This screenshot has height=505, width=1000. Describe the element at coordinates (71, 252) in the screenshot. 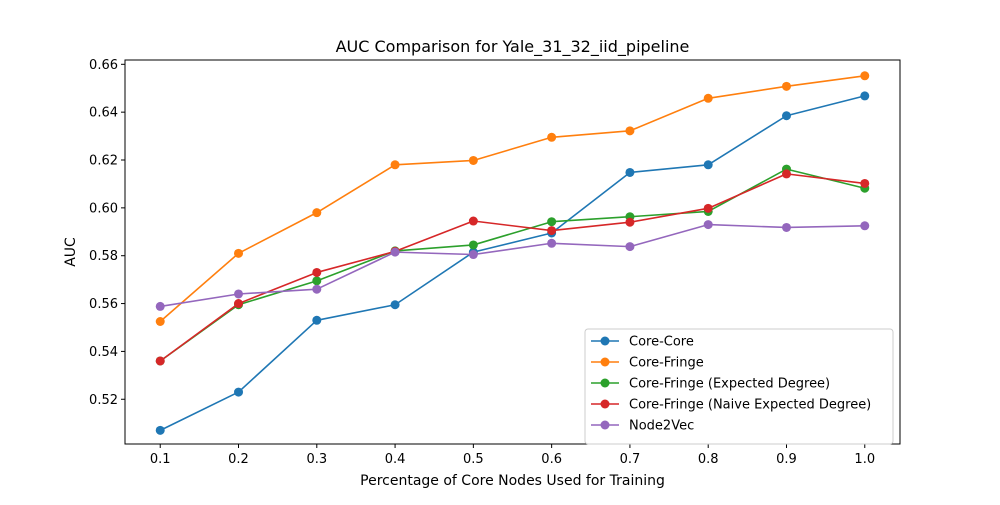

I see `y-axis-label: AUC` at that location.